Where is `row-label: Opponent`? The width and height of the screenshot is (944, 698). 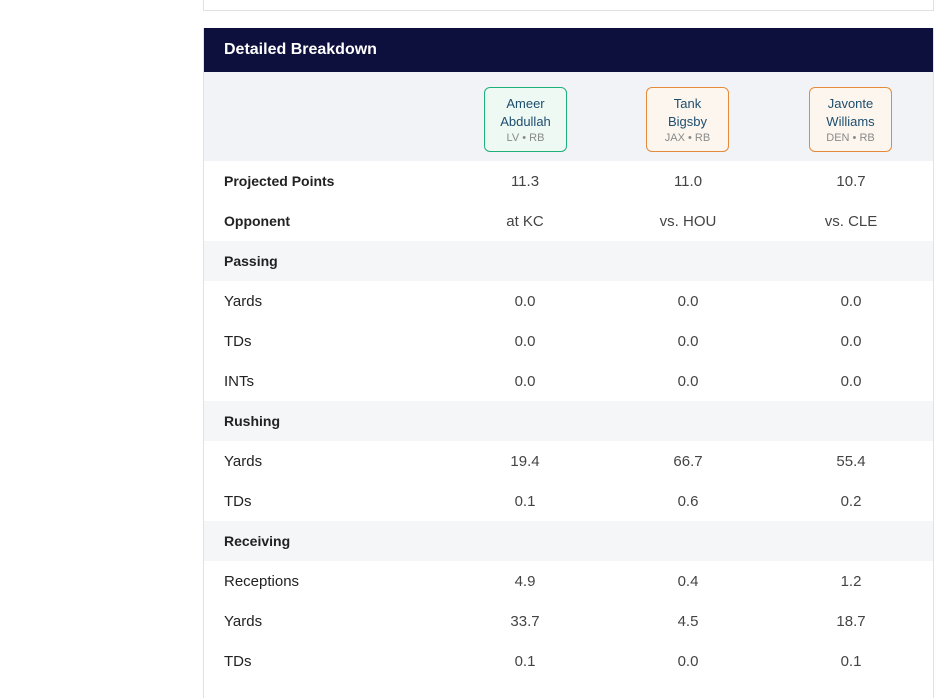 row-label: Opponent is located at coordinates (257, 221).